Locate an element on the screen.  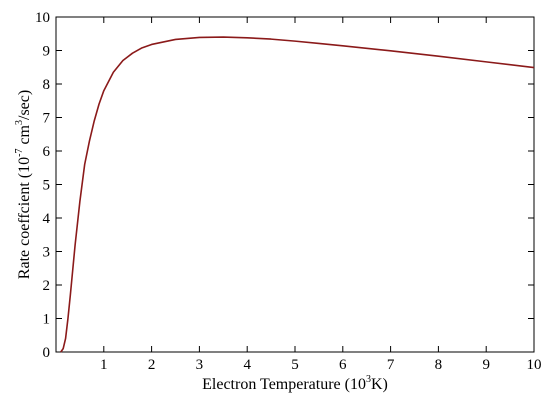
x-axis-label-sup: 3 is located at coordinates (368, 379).